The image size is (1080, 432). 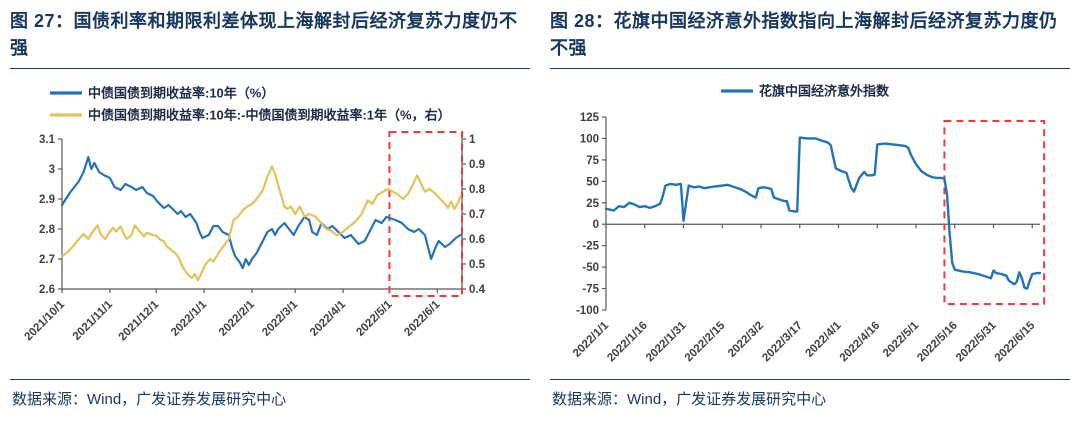 I want to click on figure-27-title-divider, so click(x=270, y=68).